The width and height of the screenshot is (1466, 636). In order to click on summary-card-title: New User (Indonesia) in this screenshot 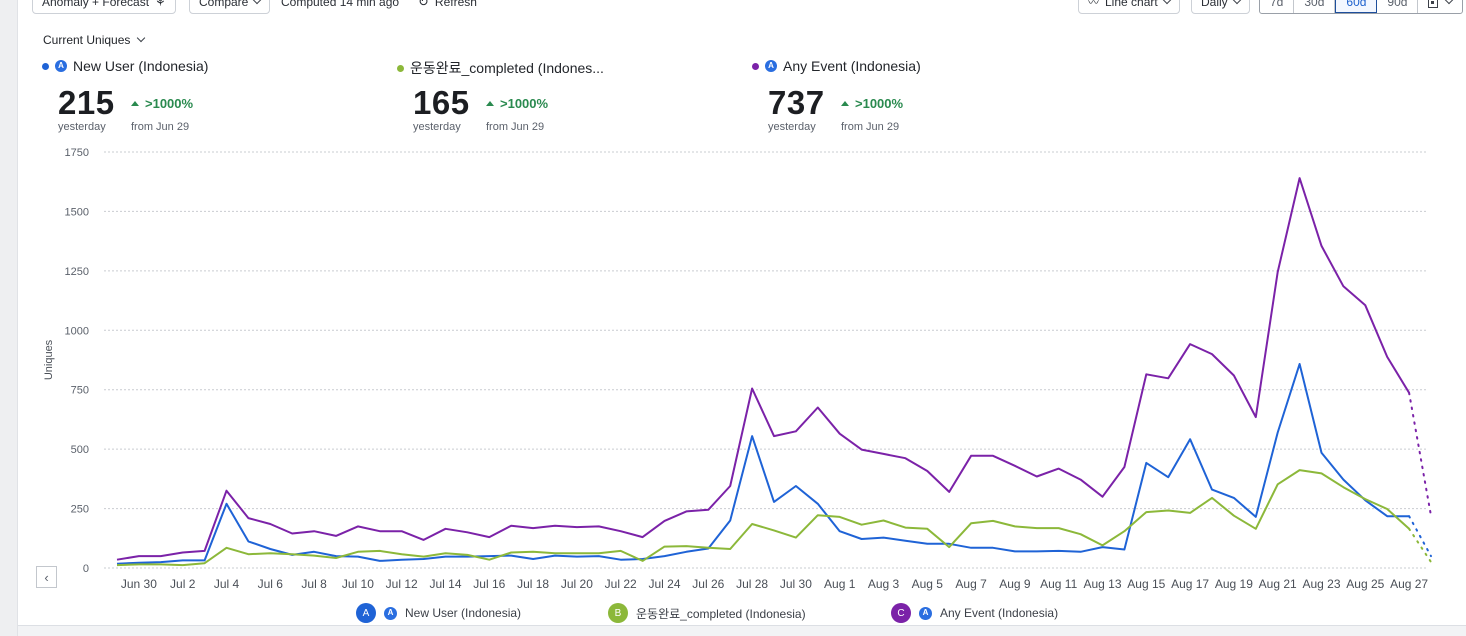, I will do `click(141, 66)`.